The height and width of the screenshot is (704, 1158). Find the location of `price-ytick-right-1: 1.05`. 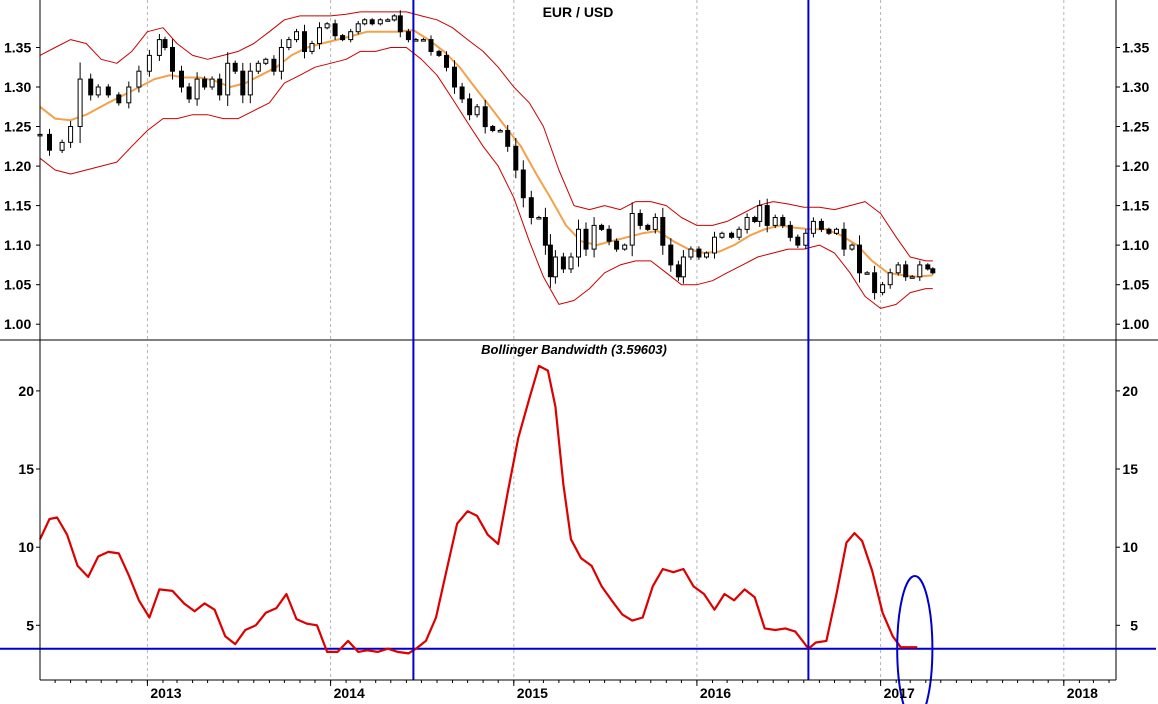

price-ytick-right-1: 1.05 is located at coordinates (1135, 285).